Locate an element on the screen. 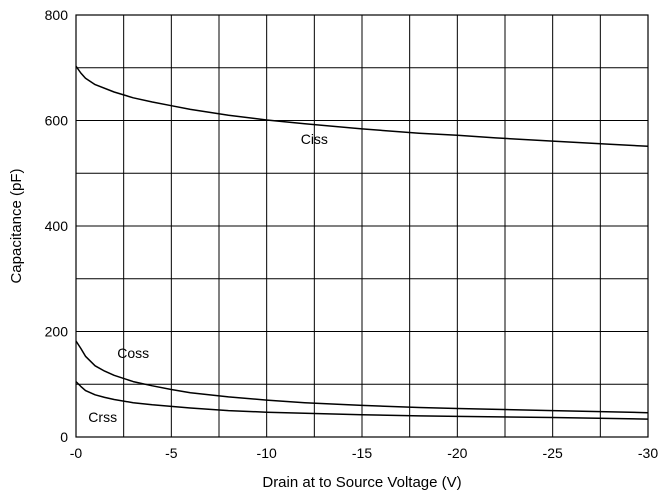 This screenshot has width=662, height=498. series-label-coss: Coss is located at coordinates (133, 353).